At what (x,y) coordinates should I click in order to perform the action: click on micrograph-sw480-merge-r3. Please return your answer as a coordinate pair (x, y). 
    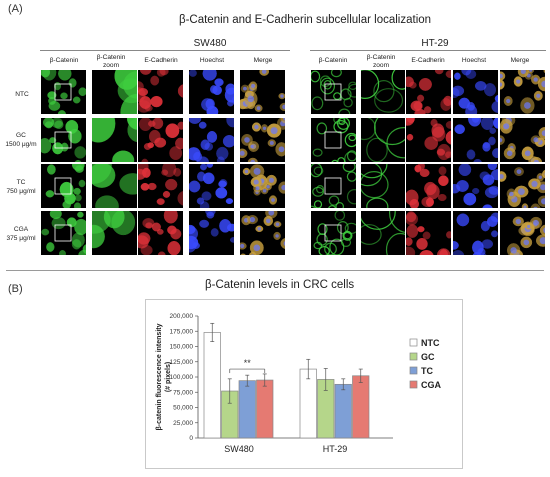
    Looking at the image, I should click on (262, 233).